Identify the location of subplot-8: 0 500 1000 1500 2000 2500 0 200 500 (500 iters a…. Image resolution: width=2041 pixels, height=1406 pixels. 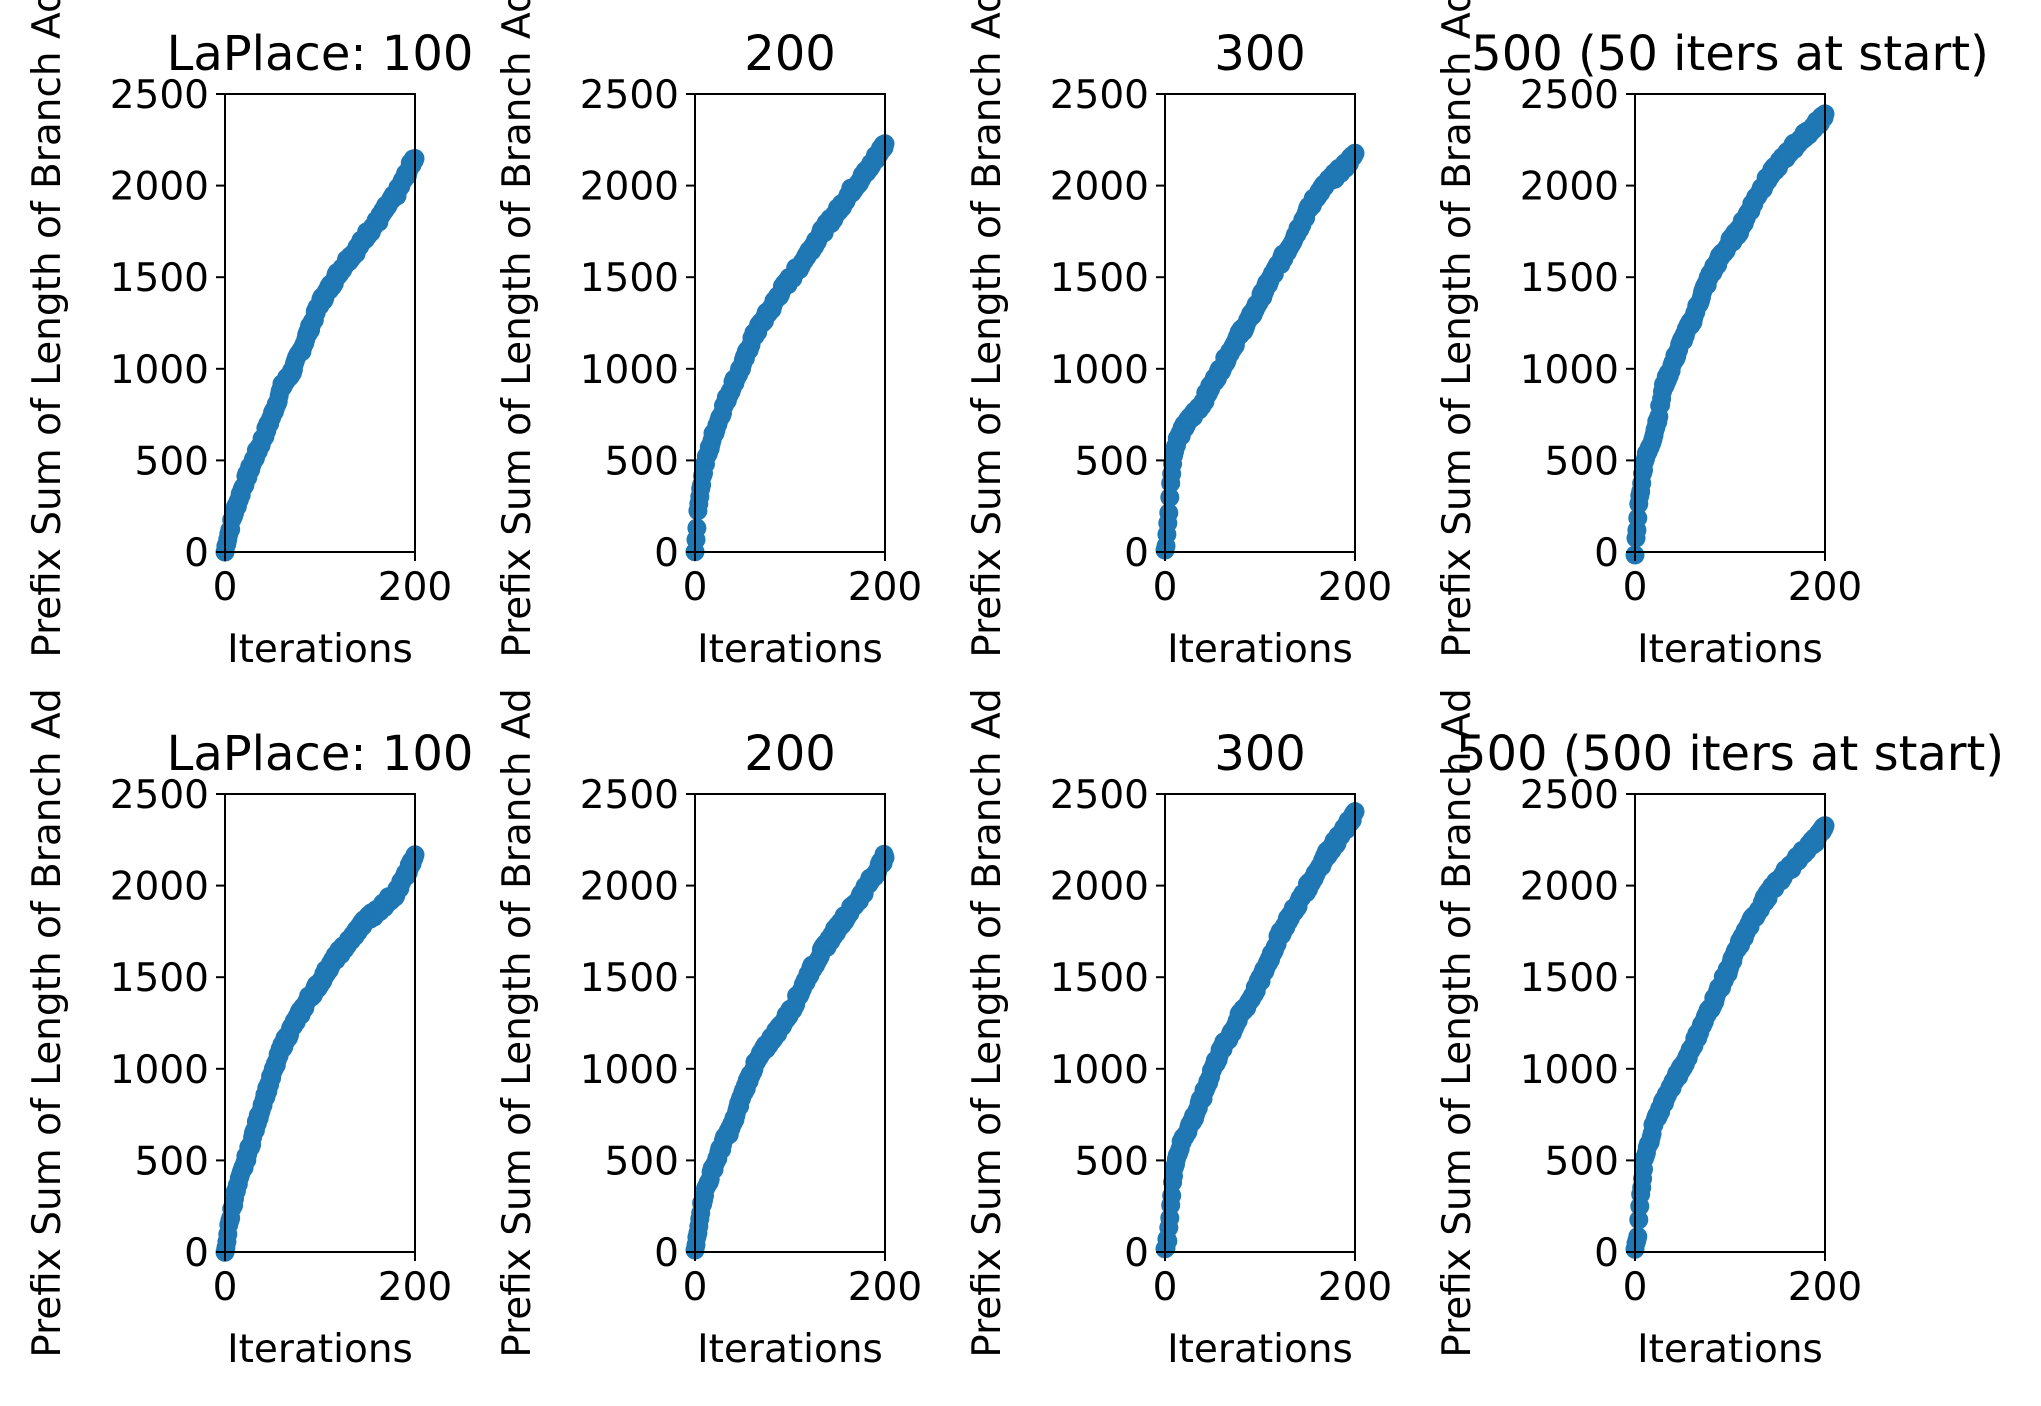
(1719, 1030).